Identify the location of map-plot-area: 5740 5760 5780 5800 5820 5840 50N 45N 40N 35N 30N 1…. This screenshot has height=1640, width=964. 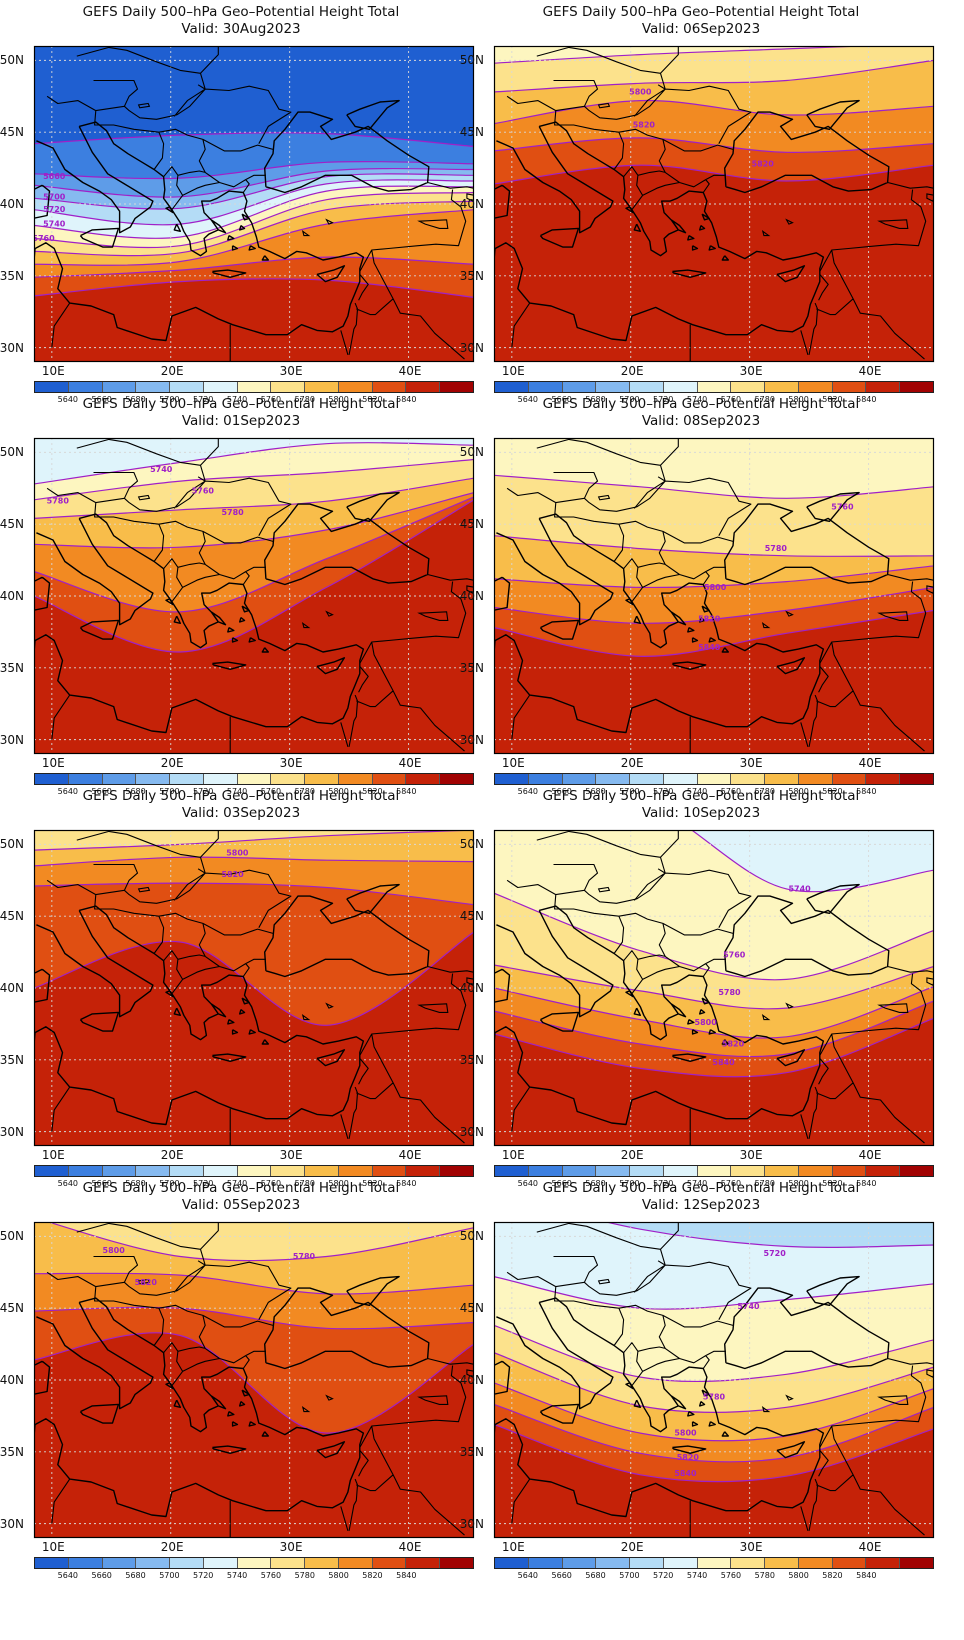
(697, 995).